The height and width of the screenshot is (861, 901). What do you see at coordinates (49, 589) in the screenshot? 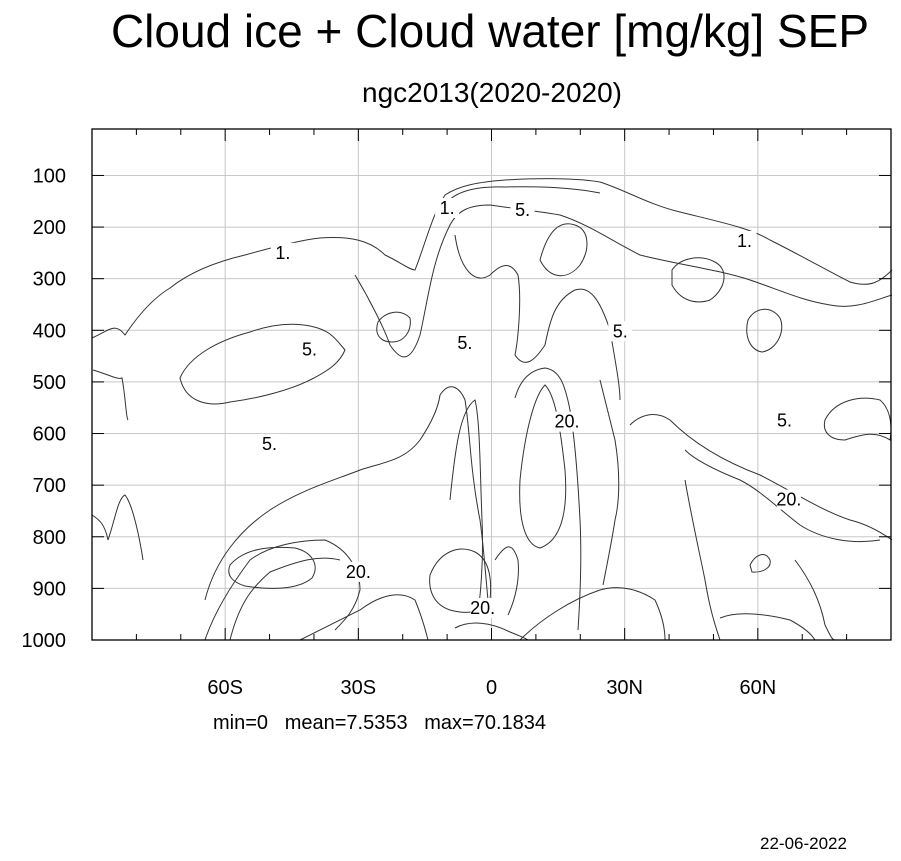
I see `y-tick-label: 900` at bounding box center [49, 589].